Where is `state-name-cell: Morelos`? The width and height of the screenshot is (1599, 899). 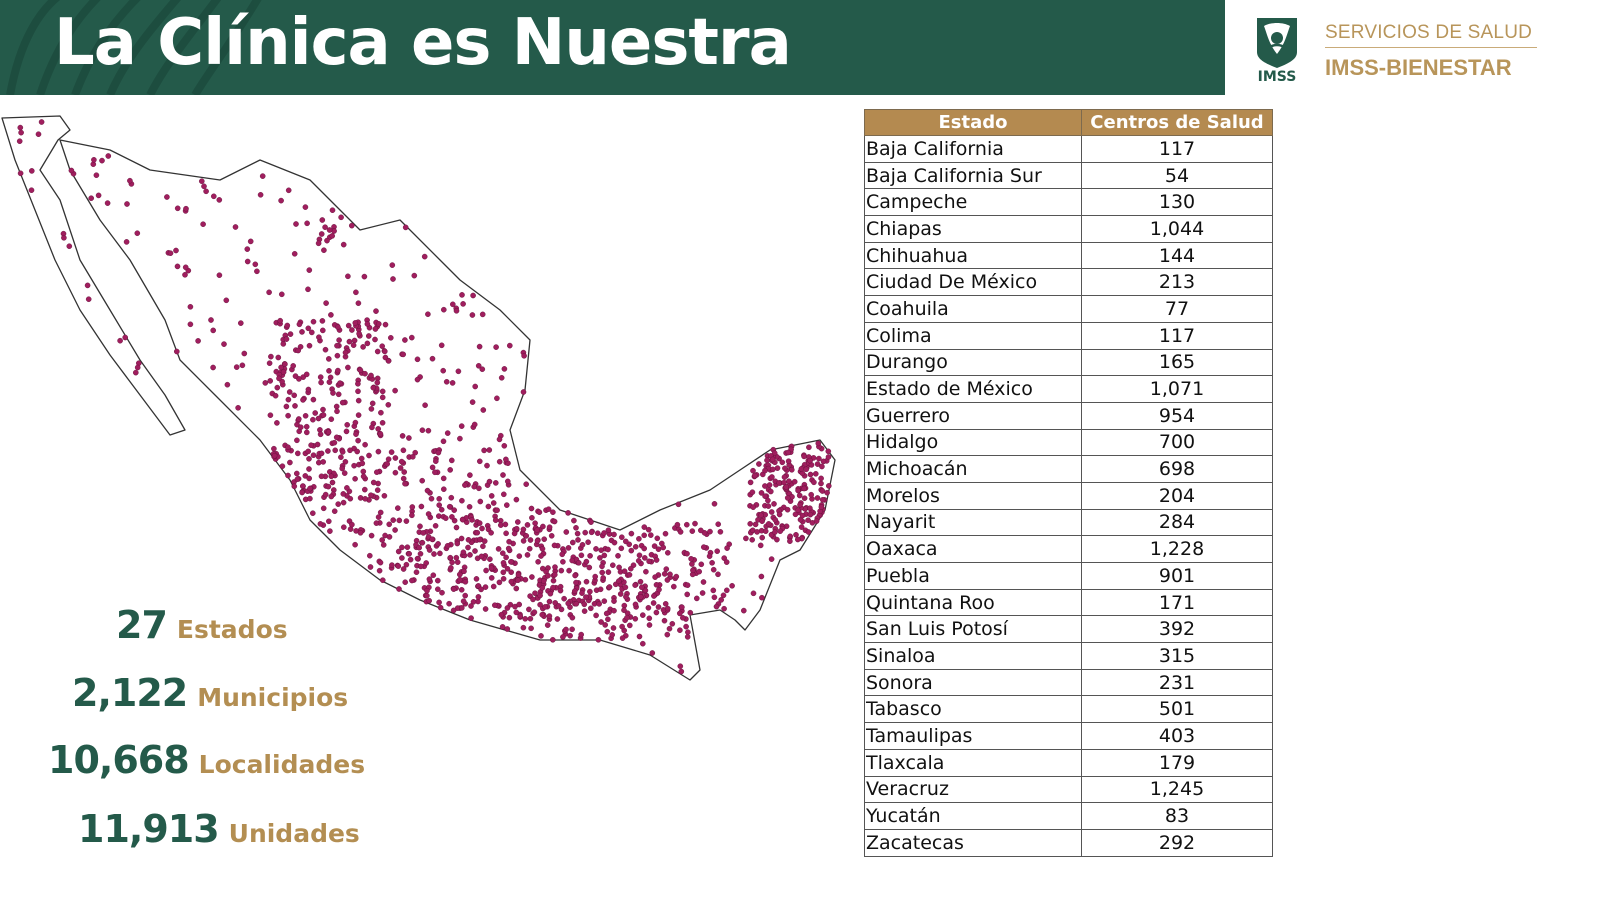
state-name-cell: Morelos is located at coordinates (973, 495).